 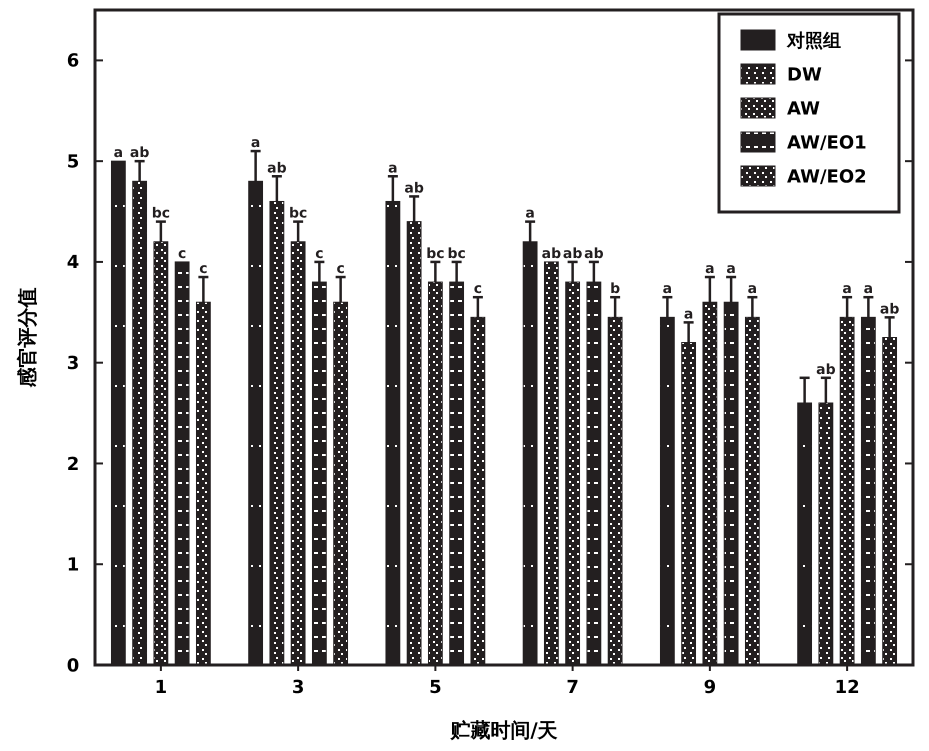 What do you see at coordinates (73, 665) in the screenshot?
I see `y-tick-label: 0` at bounding box center [73, 665].